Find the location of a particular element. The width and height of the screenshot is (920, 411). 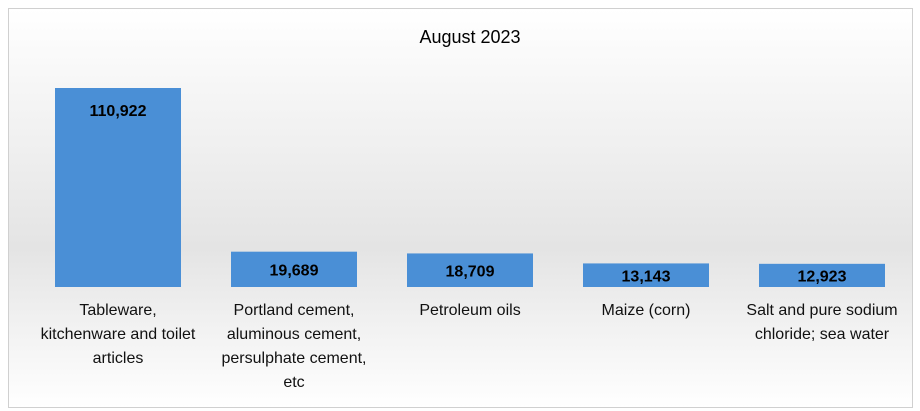

x-tick-label: Salt and pure sodium chloride; sea water is located at coordinates (822, 322).